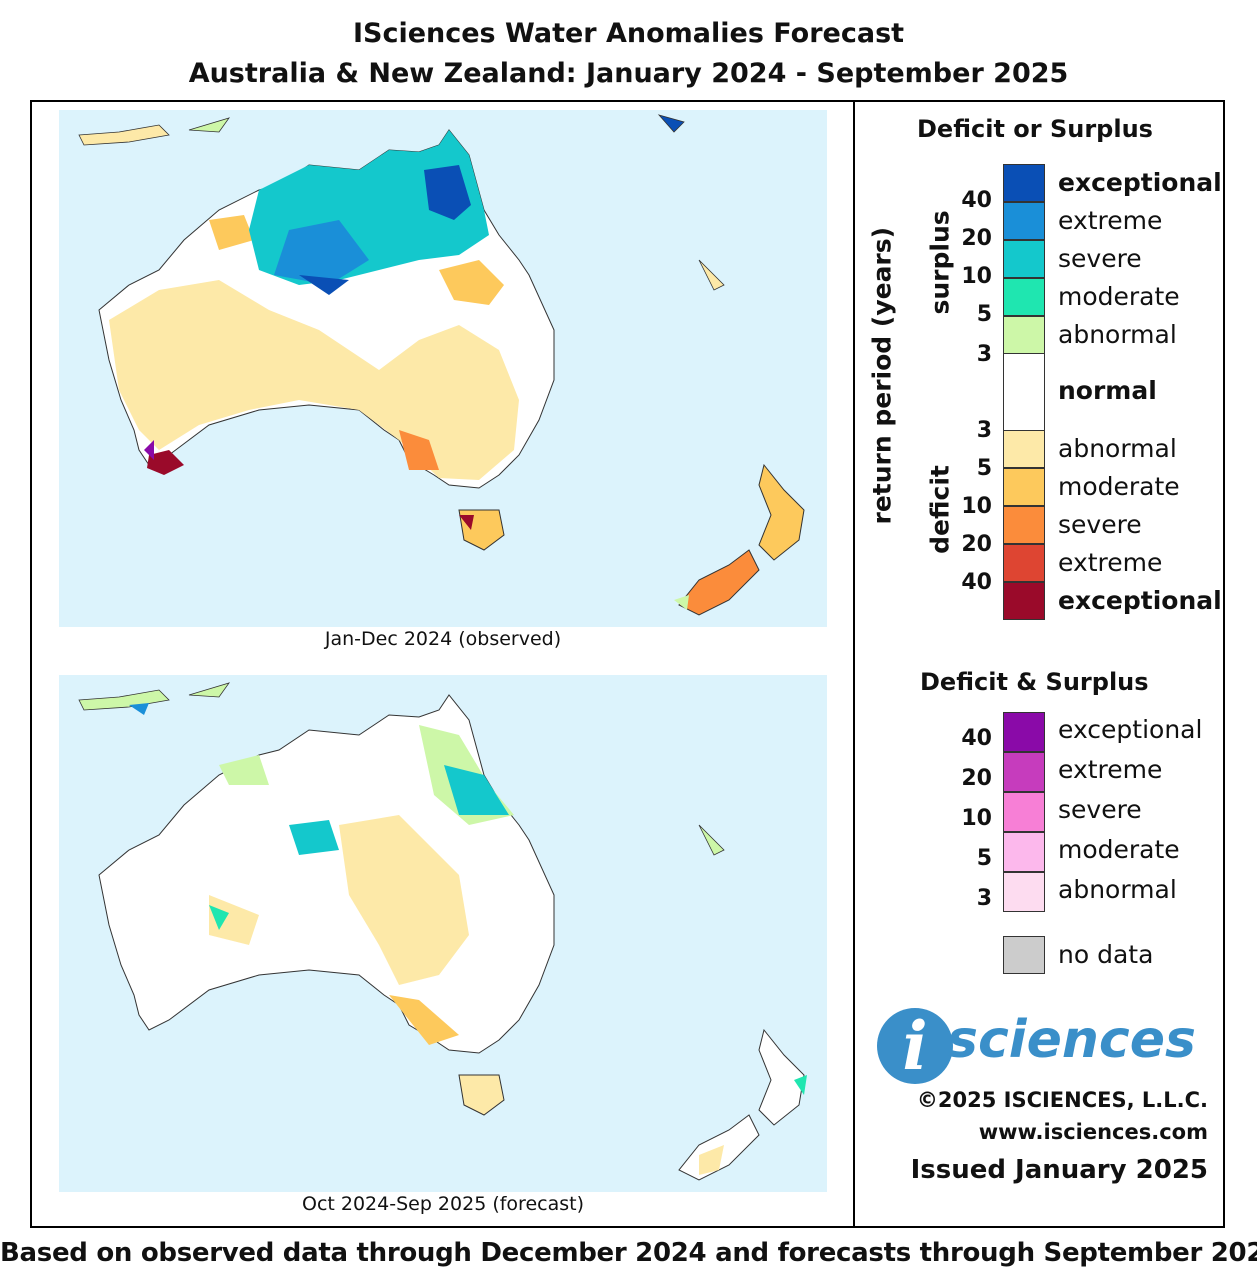 The image size is (1257, 1280). I want to click on legend-deficit-swatch-severe, so click(1024, 525).